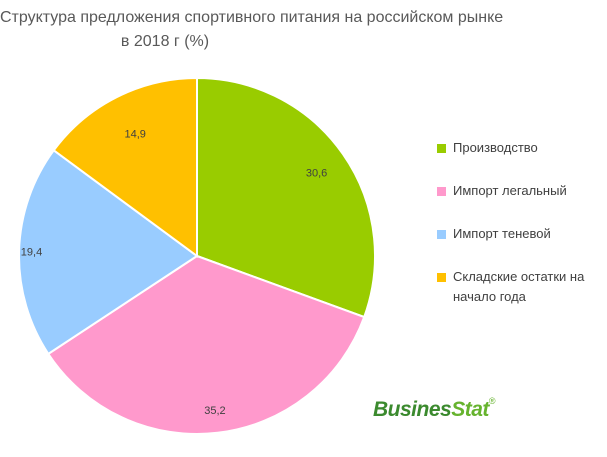  Describe the element at coordinates (519, 286) in the screenshot. I see `legend-label: Складские остатки на начало года` at that location.